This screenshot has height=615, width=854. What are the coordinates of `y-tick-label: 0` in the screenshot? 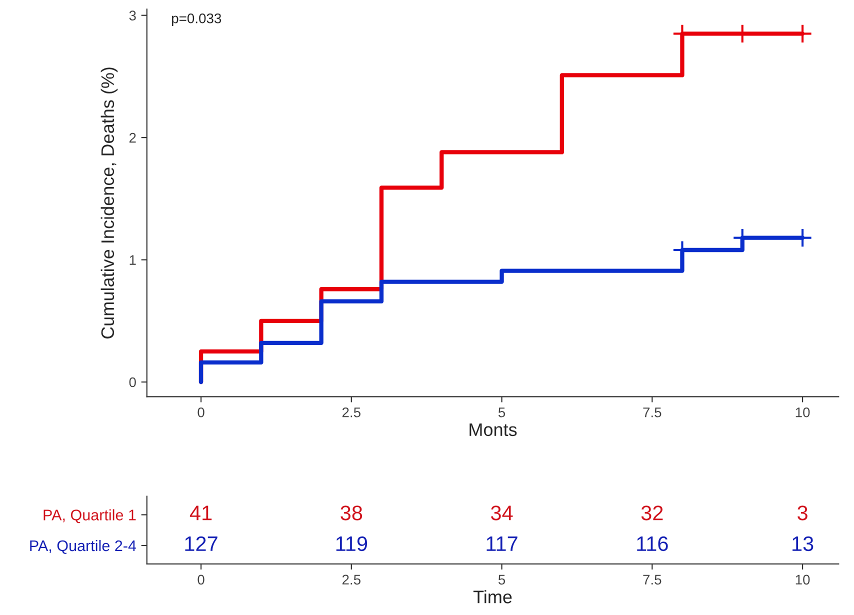 It's located at (132, 382).